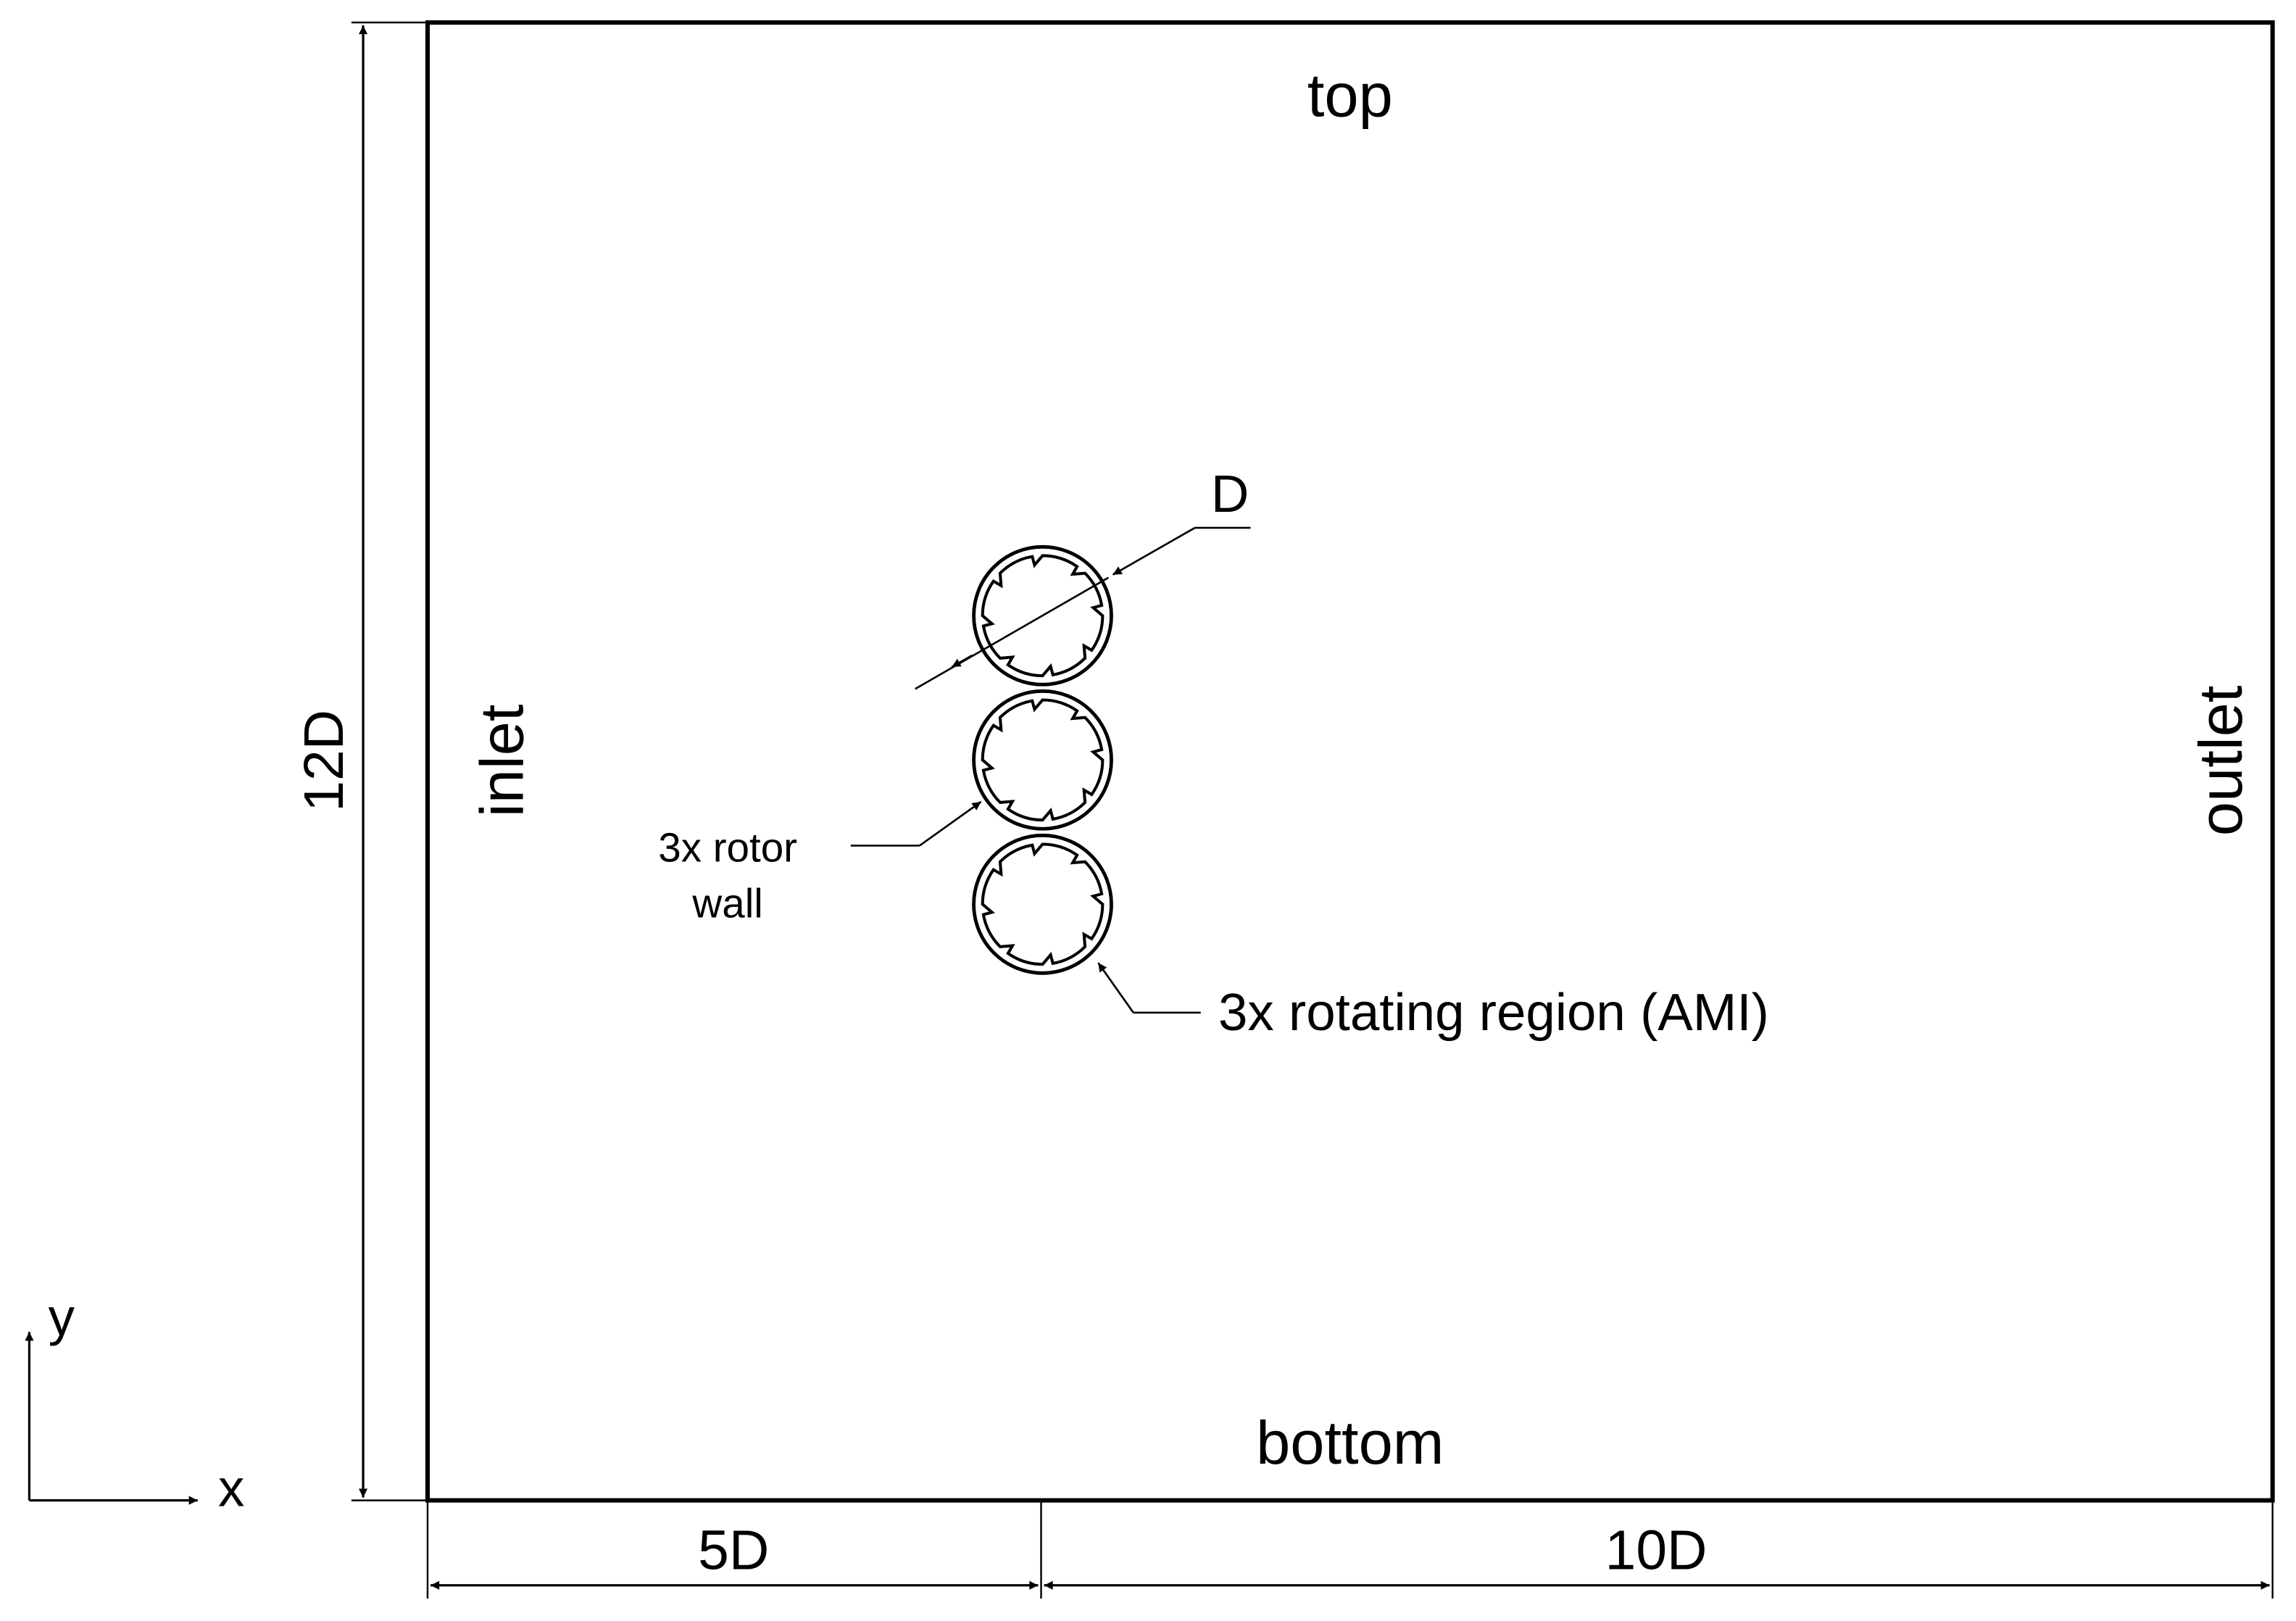 The image size is (2296, 1621). I want to click on length-dimensions: 5D 10D, so click(1350, 1549).